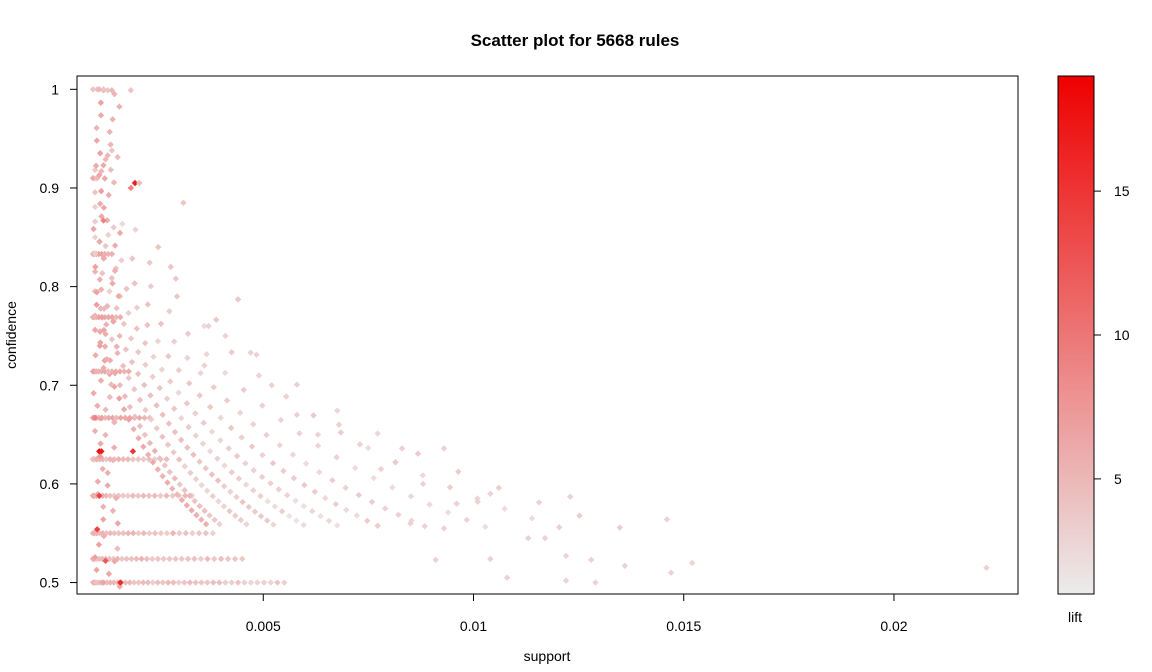  What do you see at coordinates (11, 335) in the screenshot?
I see `y-axis-label: confidence` at bounding box center [11, 335].